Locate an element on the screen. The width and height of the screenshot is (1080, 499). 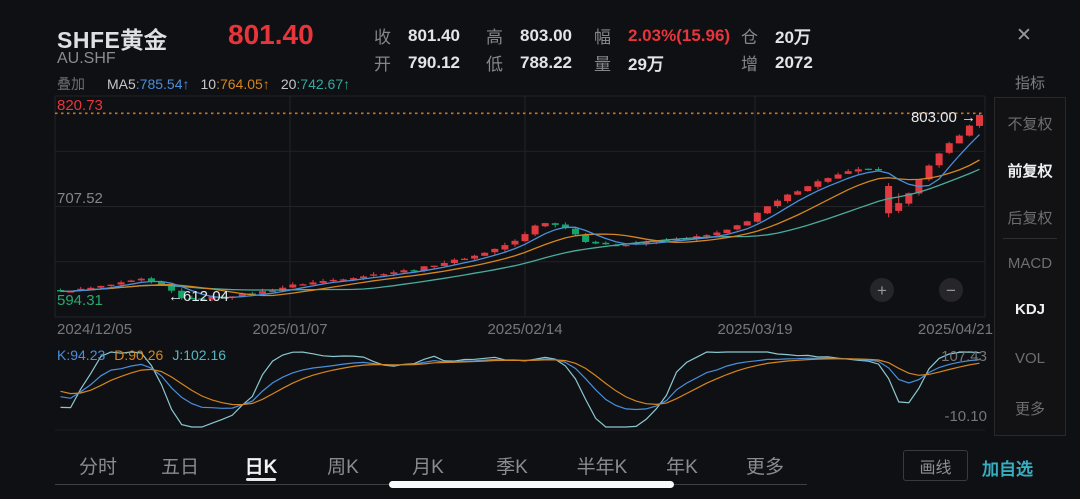
tab-half-year-k: 半年K is located at coordinates (602, 467).